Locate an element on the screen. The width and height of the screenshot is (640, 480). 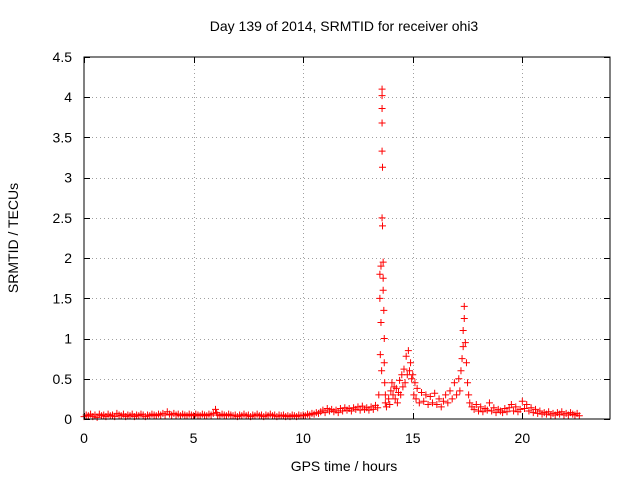
x-tick-label: 20 is located at coordinates (523, 438).